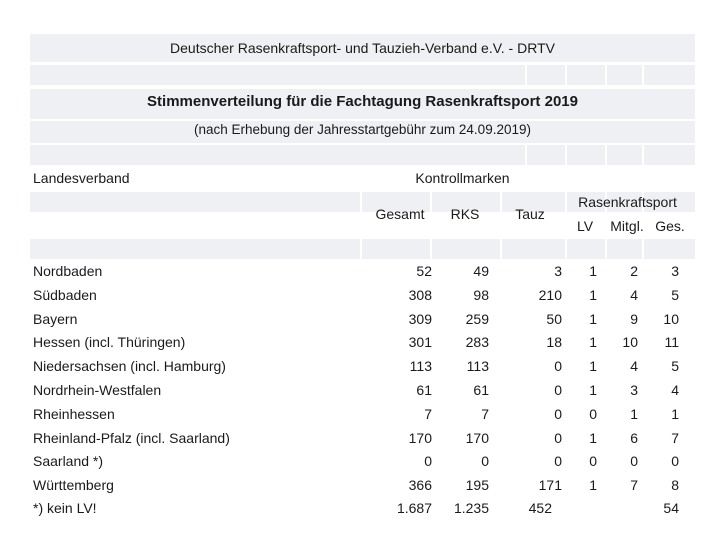 This screenshot has height=540, width=720. Describe the element at coordinates (55, 319) in the screenshot. I see `cell-landesverband: Bayern` at that location.